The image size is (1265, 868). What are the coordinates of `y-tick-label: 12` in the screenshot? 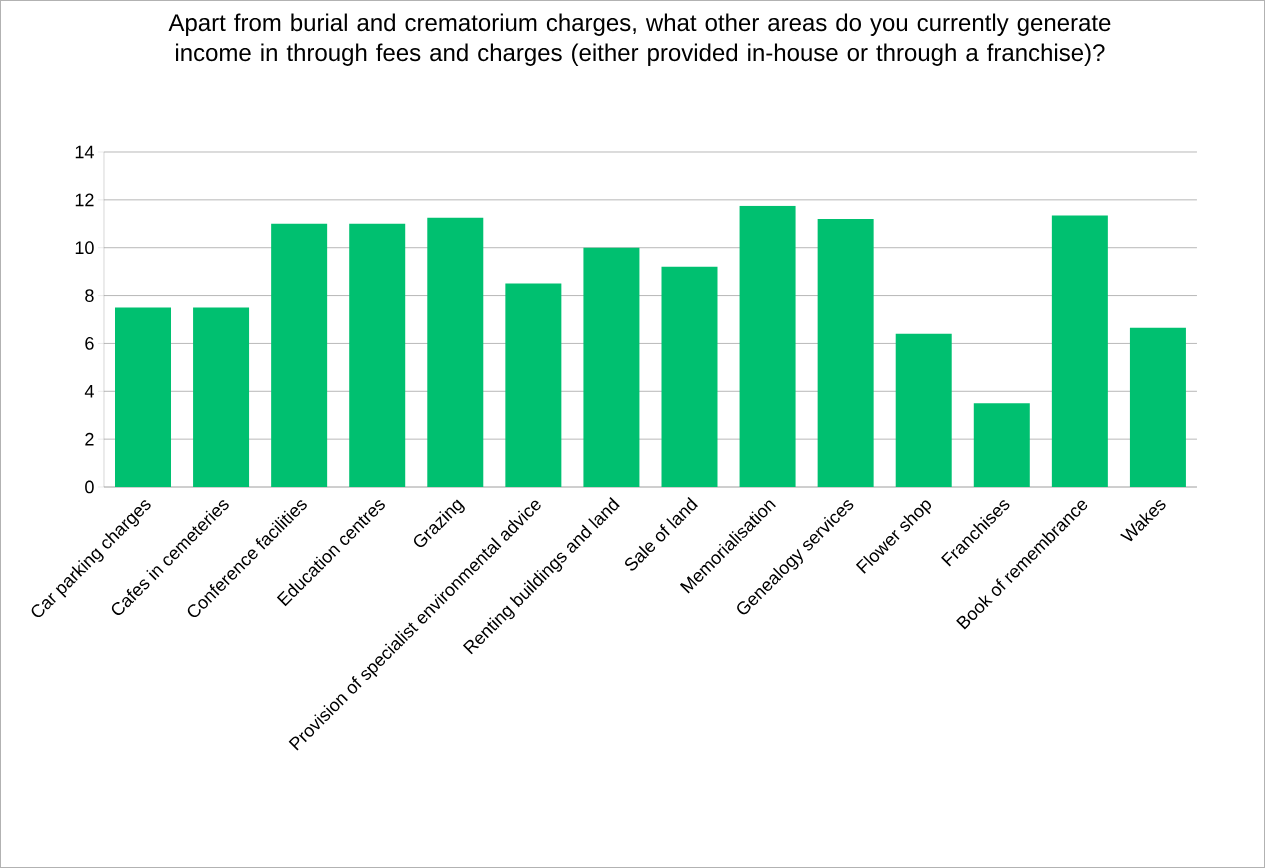 It's located at (84, 200).